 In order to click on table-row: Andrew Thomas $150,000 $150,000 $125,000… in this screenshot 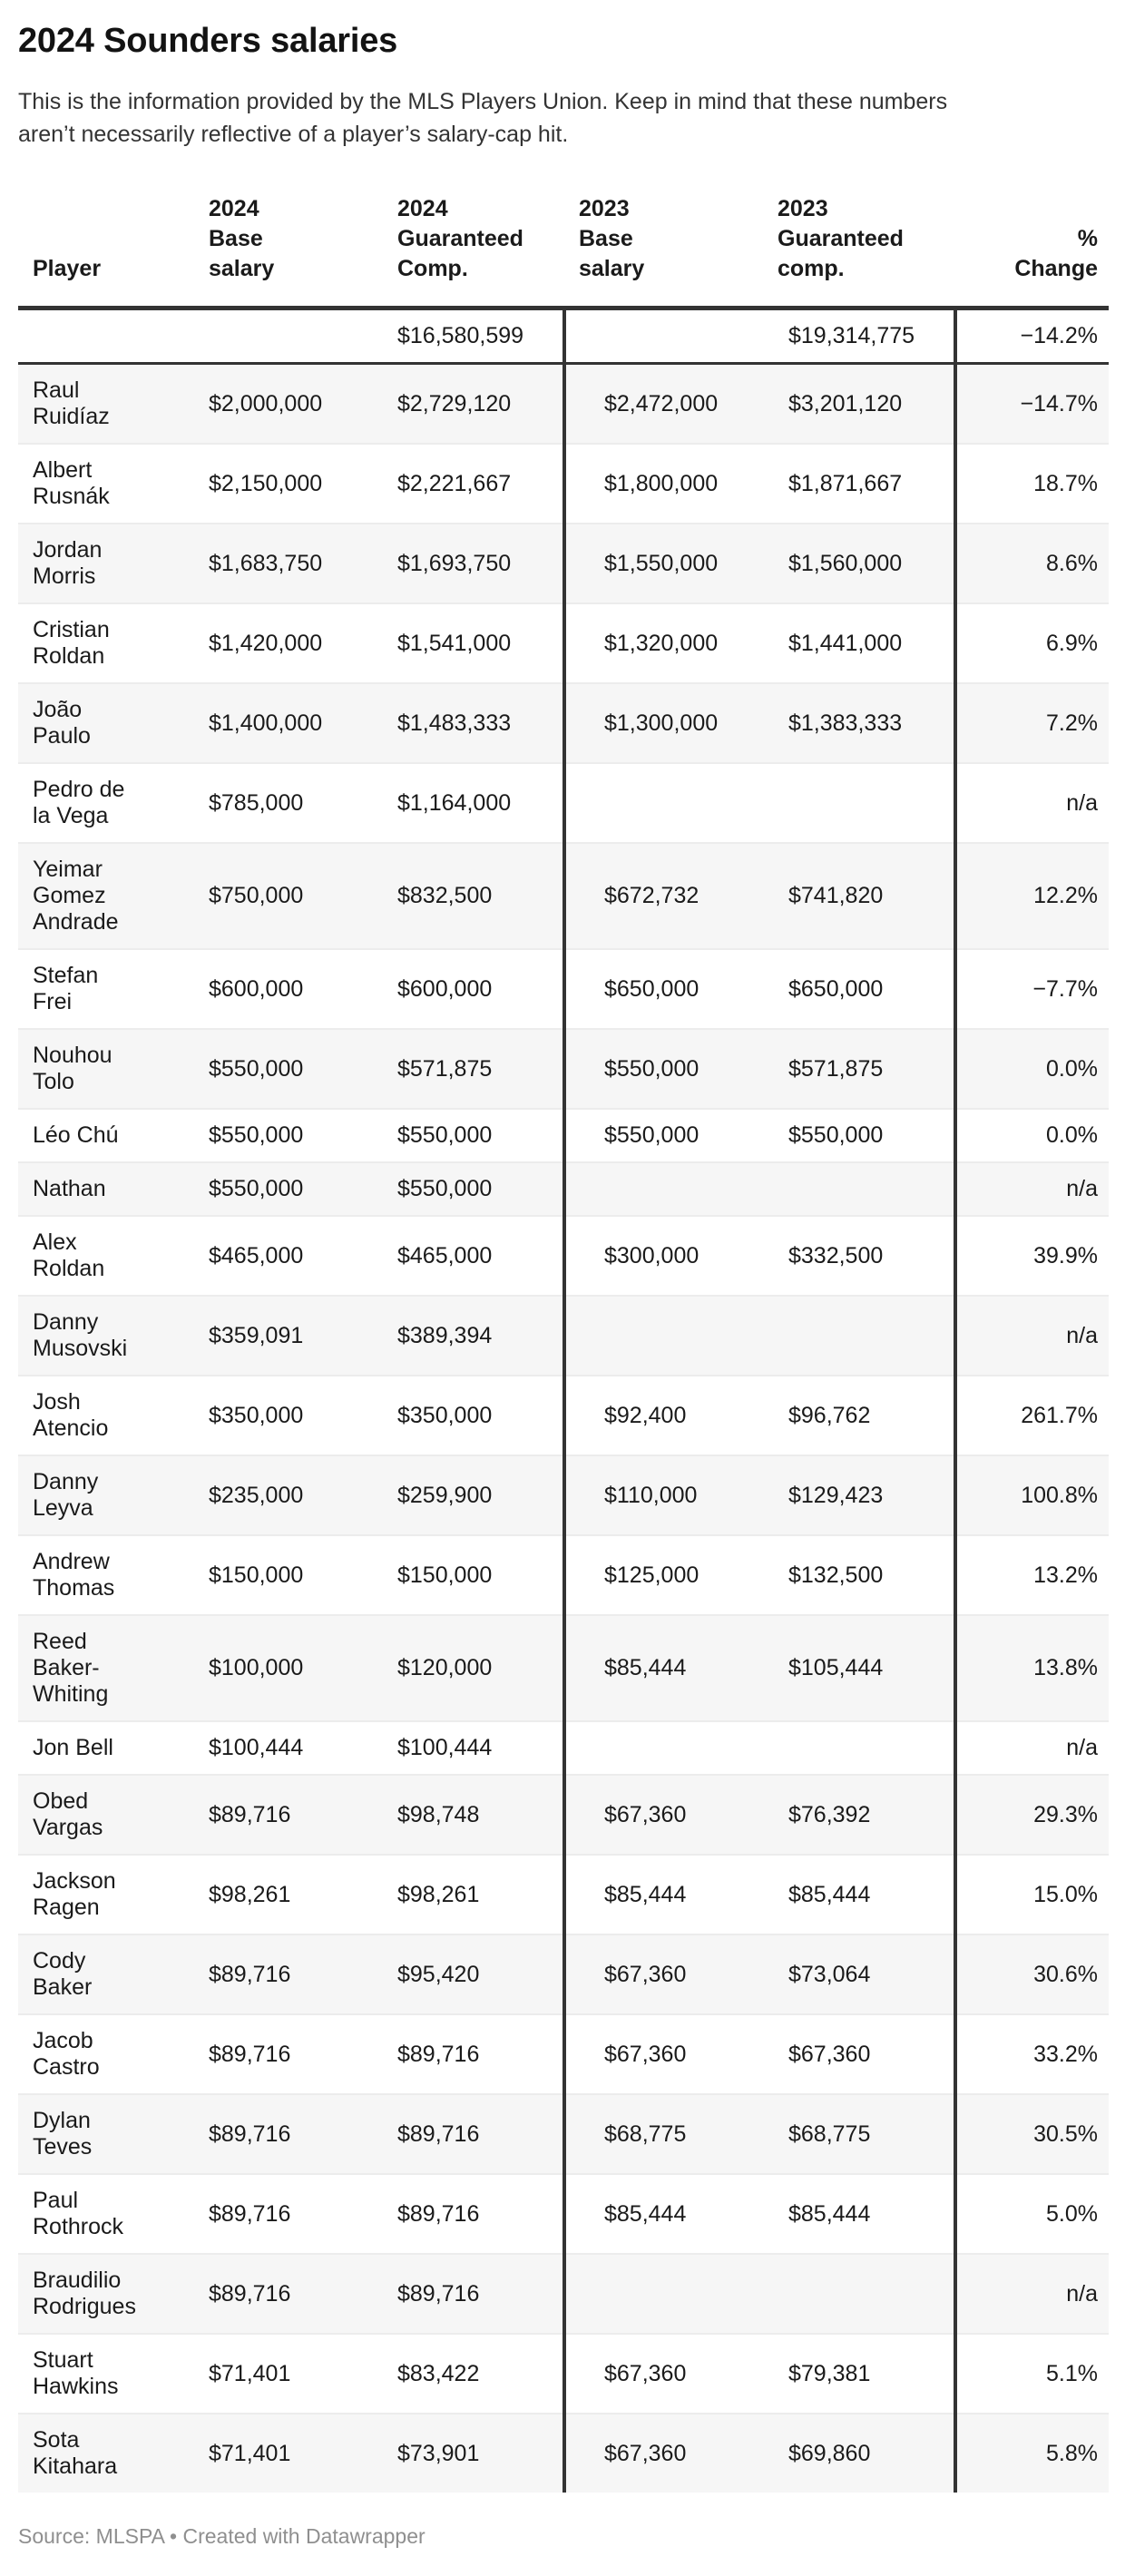, I will do `click(563, 1574)`.